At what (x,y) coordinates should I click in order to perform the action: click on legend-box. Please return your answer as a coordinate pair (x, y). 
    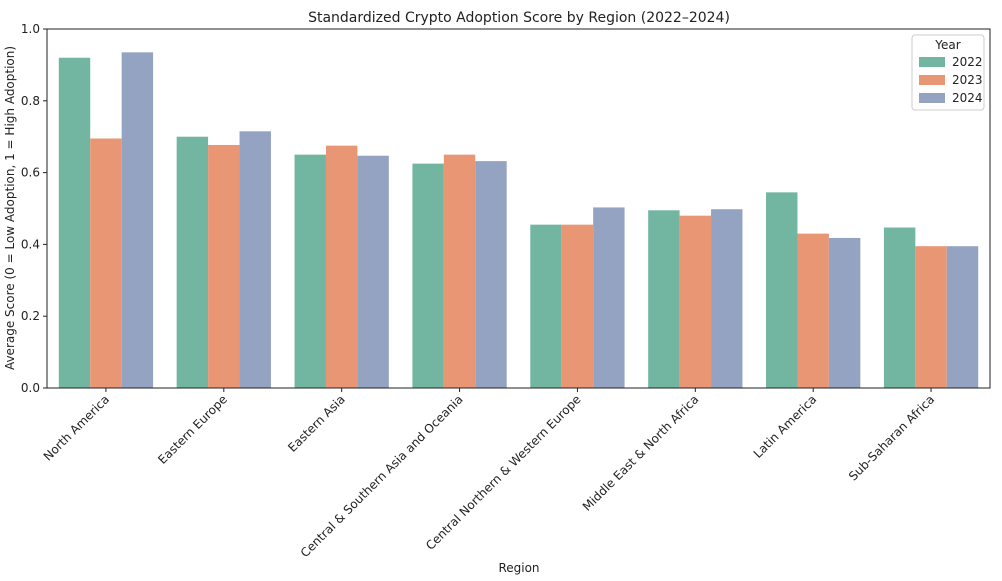
    Looking at the image, I should click on (948, 72).